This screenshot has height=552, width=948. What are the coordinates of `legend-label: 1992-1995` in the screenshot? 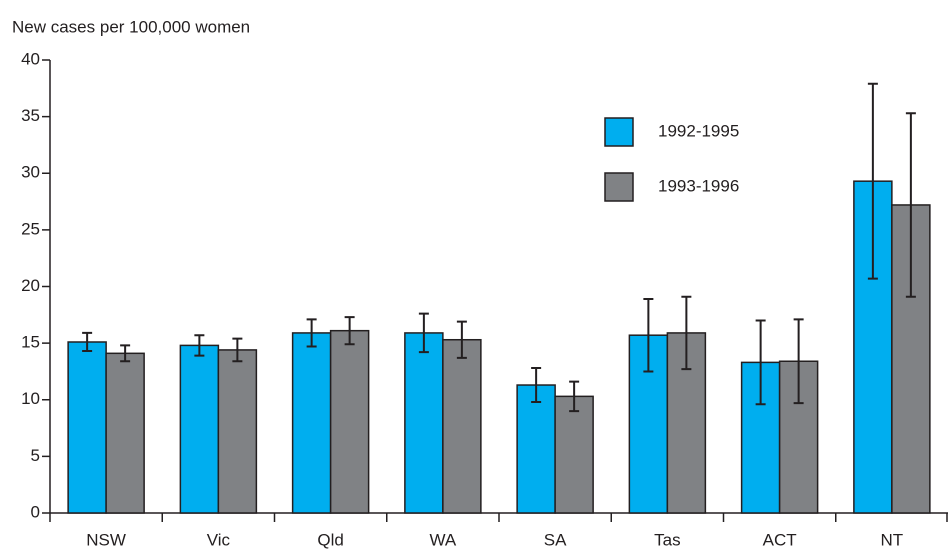 It's located at (698, 130).